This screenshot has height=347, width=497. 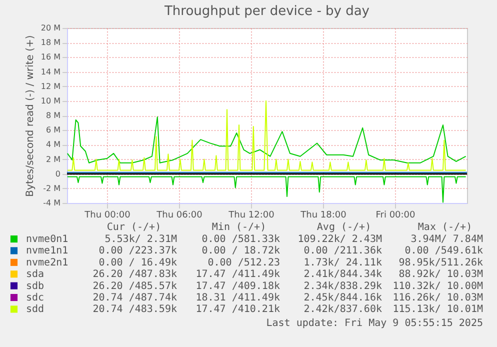 I want to click on text: 17.47 /409.18k, so click(x=238, y=286).